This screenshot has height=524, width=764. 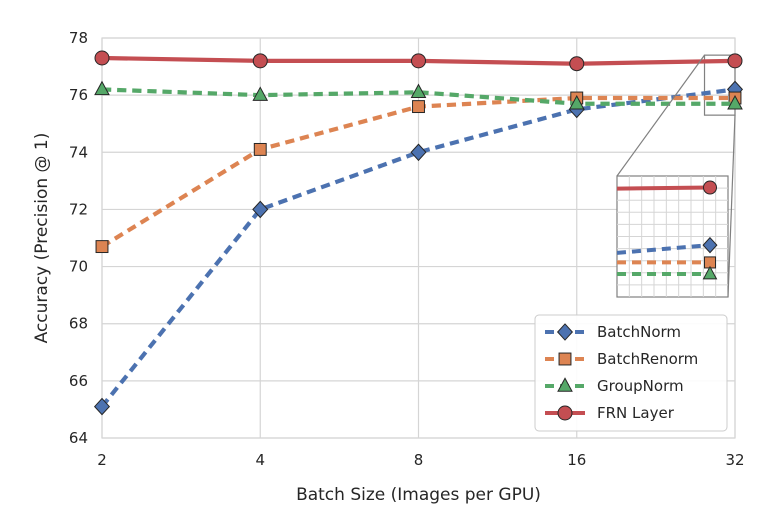 I want to click on x-tick-label: 16, so click(x=576, y=460).